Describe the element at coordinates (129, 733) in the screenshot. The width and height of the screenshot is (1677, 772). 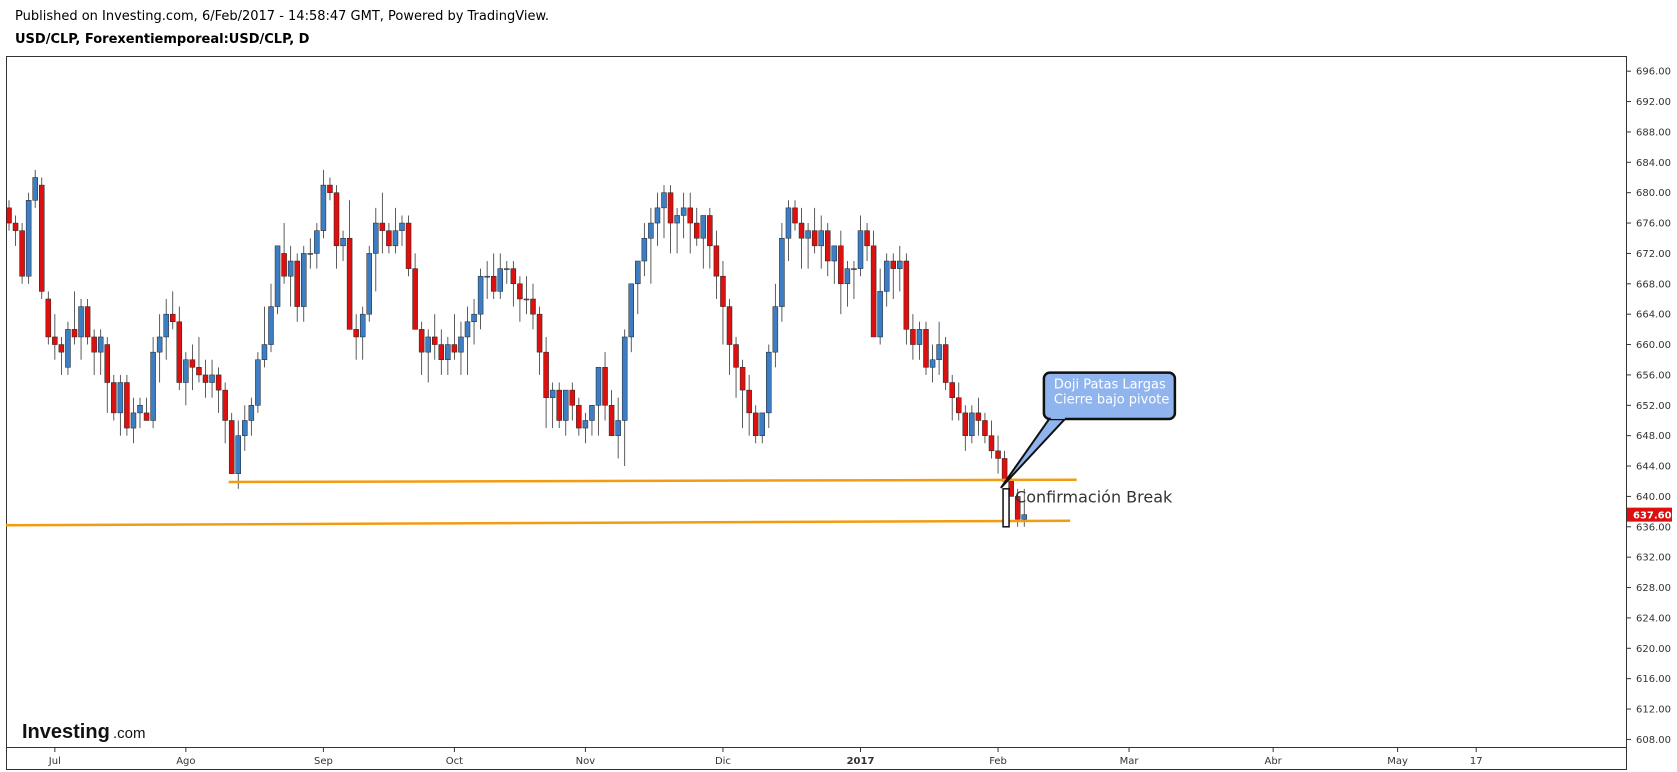
I see `logo-suffix: .com` at that location.